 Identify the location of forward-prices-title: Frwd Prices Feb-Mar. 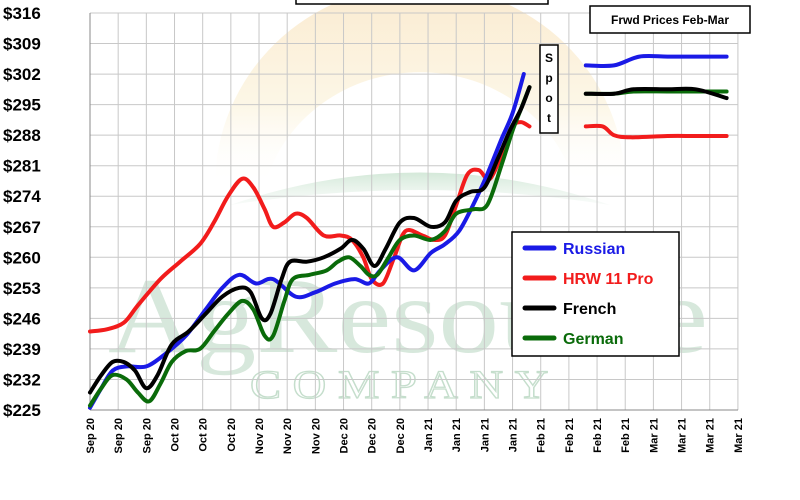
(670, 20).